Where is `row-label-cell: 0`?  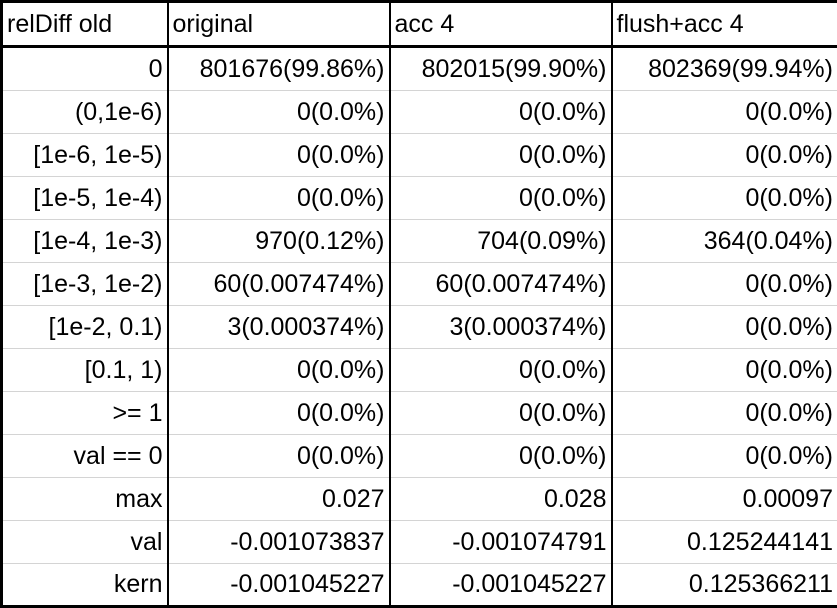
row-label-cell: 0 is located at coordinates (85, 69).